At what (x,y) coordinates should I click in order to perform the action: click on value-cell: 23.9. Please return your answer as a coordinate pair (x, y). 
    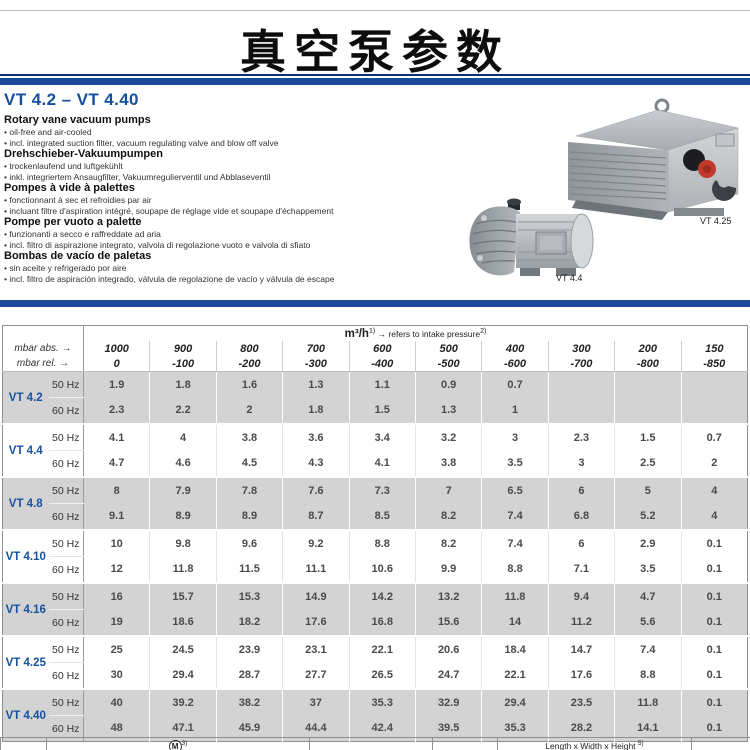
    Looking at the image, I should click on (249, 649).